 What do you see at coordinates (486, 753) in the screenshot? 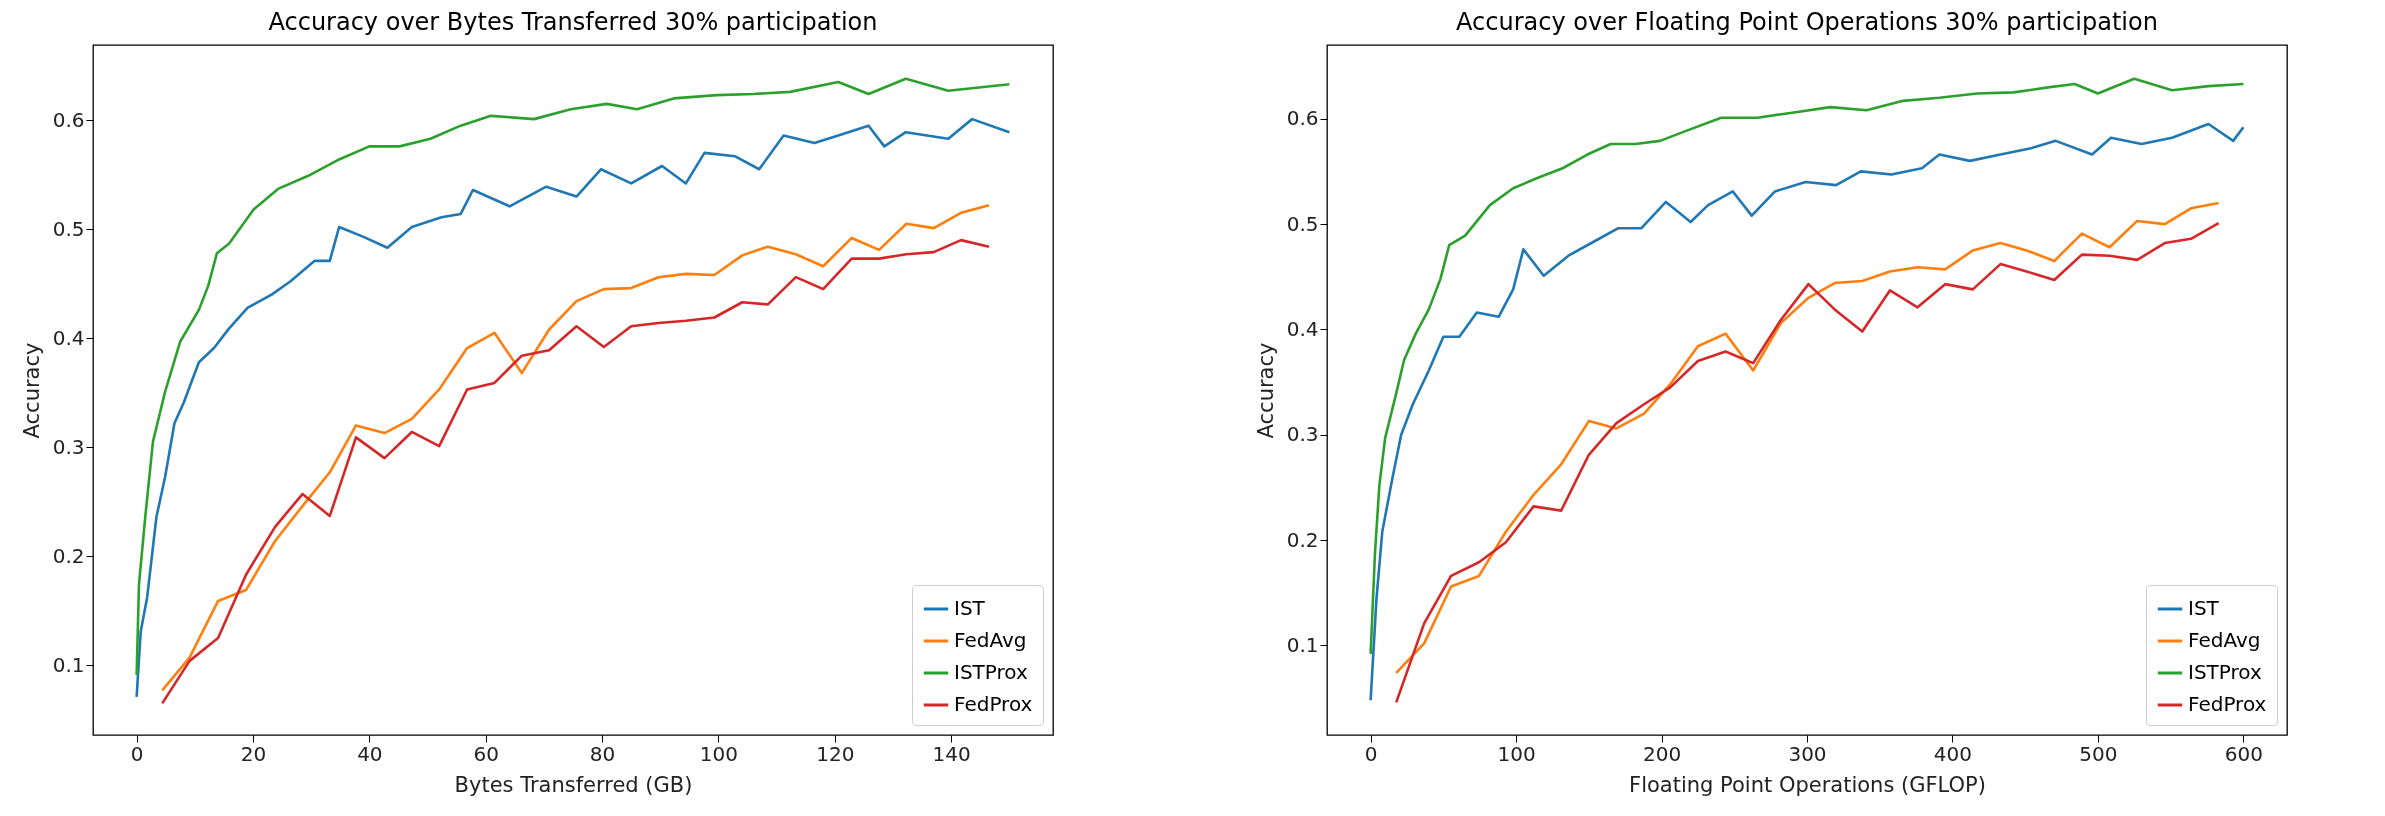
I see `x-tick-label: 60` at bounding box center [486, 753].